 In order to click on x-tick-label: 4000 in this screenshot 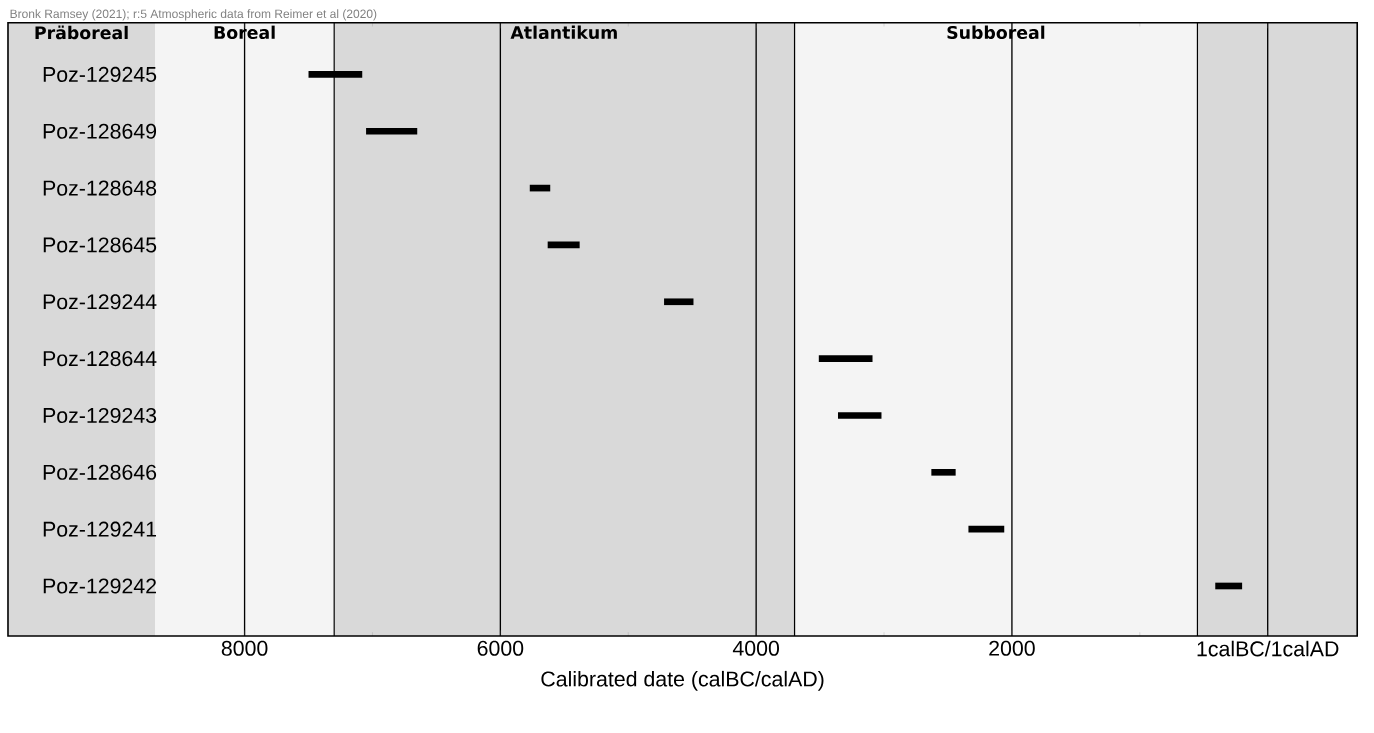, I will do `click(756, 648)`.